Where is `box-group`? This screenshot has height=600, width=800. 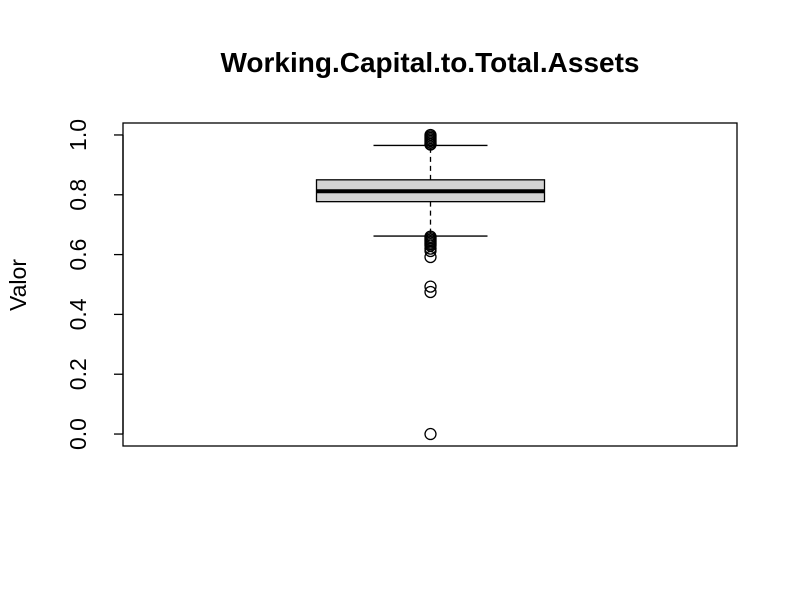
box-group is located at coordinates (430, 190).